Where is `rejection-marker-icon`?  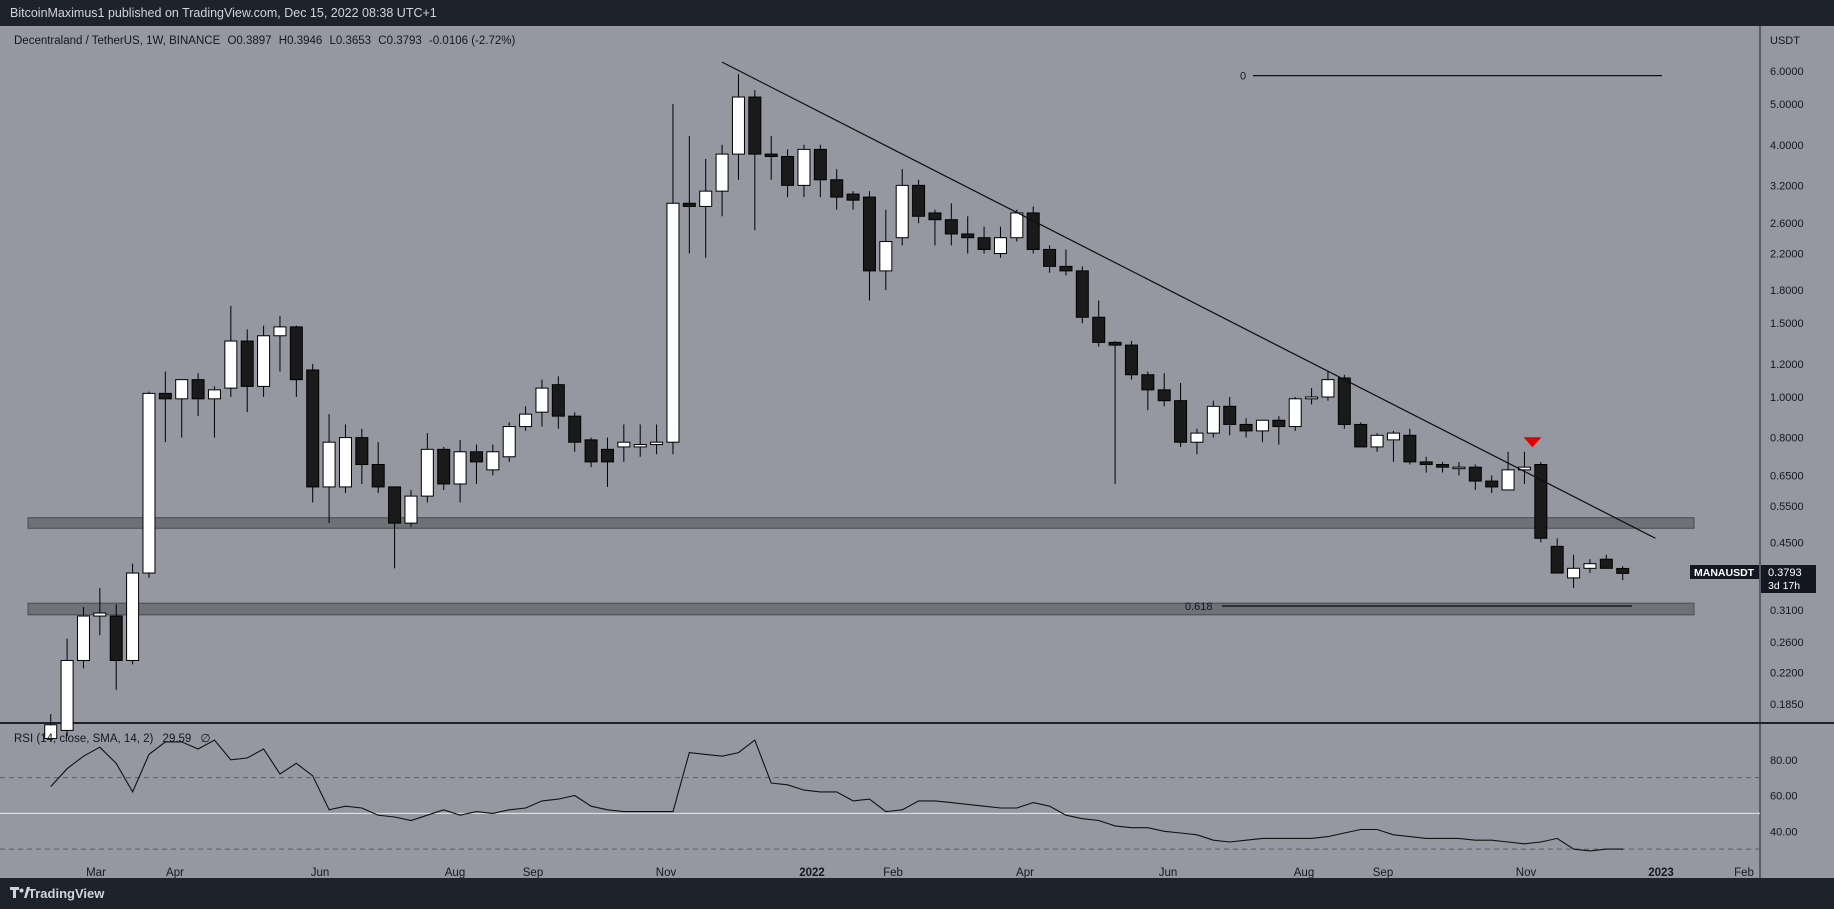 rejection-marker-icon is located at coordinates (1532, 442).